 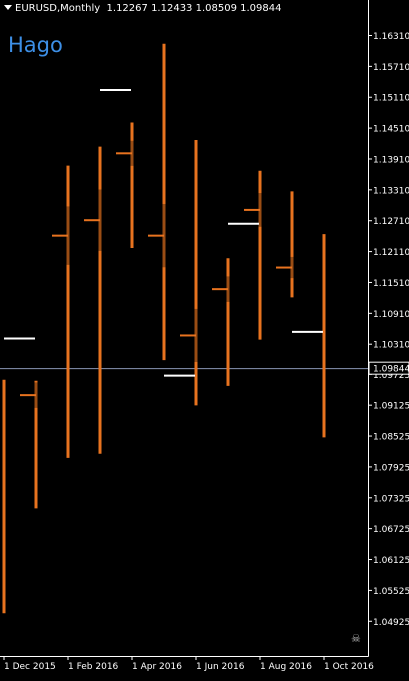 I want to click on price-tick-label: 1.05525, so click(x=391, y=592).